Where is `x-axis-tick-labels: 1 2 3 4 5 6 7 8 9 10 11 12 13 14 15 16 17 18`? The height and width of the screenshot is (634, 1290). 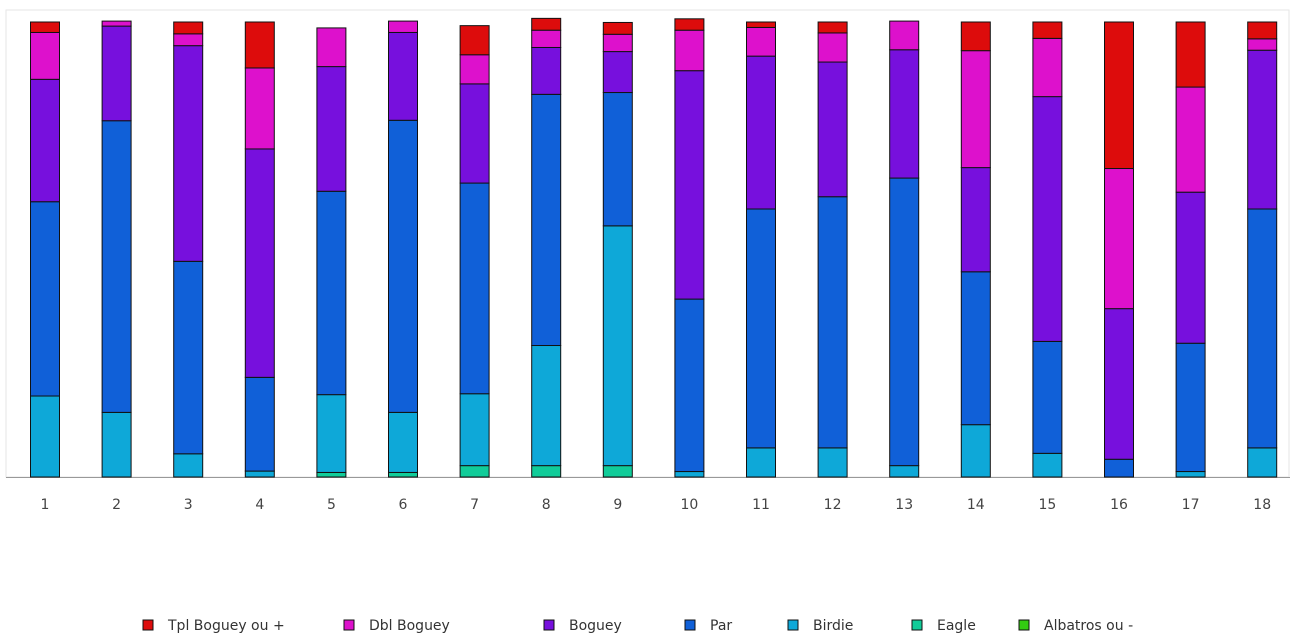 x-axis-tick-labels: 1 2 3 4 5 6 7 8 9 10 11 12 13 14 15 16 17 18 is located at coordinates (656, 505).